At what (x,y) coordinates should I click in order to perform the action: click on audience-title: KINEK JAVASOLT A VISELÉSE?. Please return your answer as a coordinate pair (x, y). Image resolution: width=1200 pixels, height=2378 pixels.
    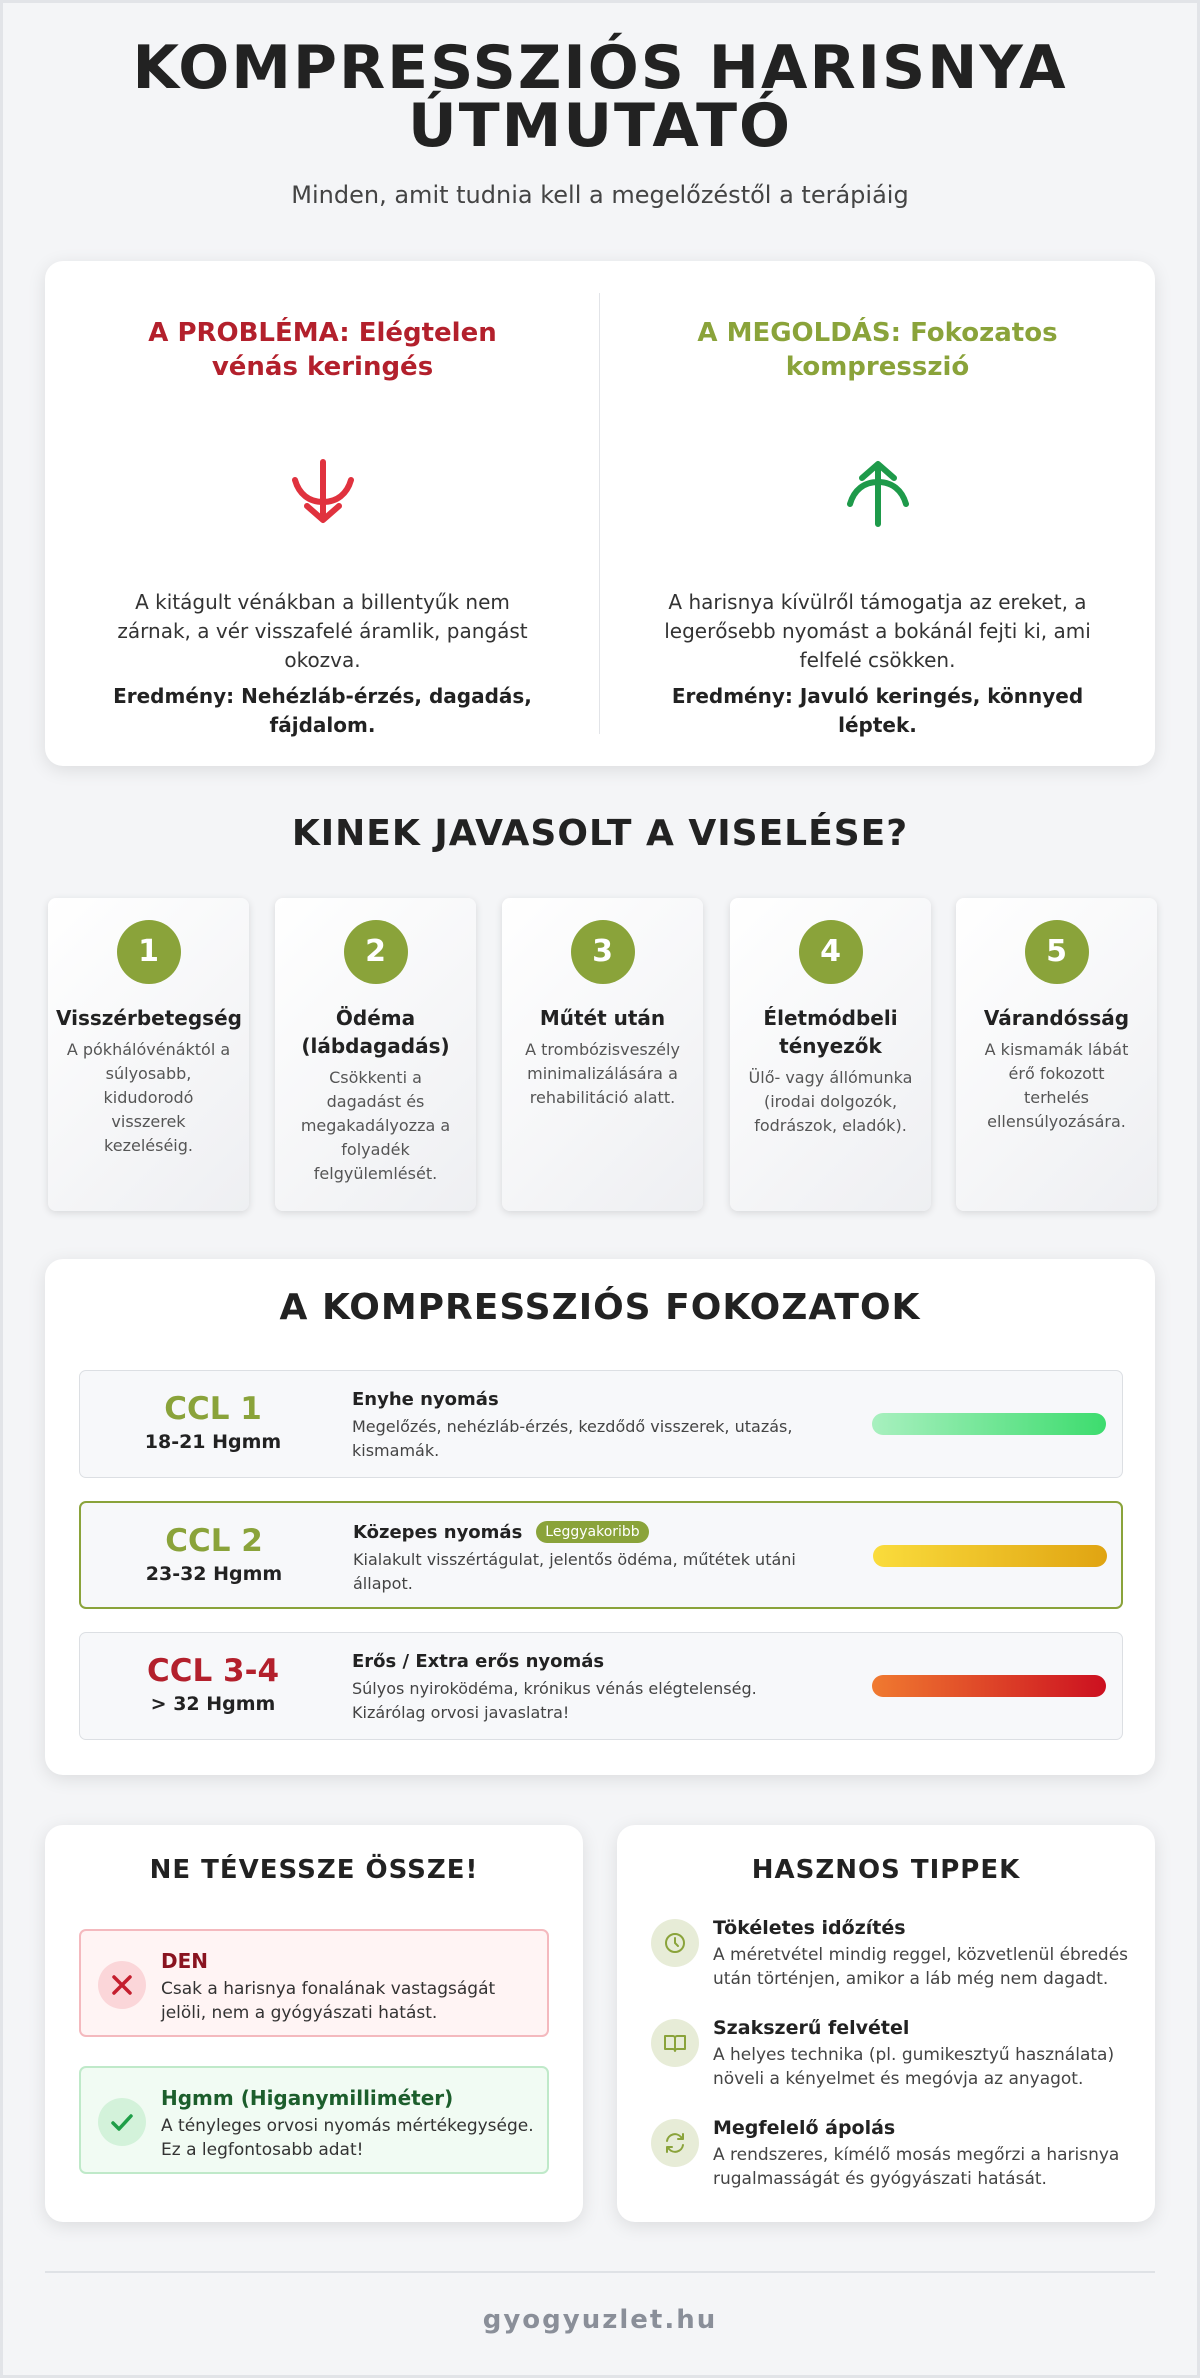
    Looking at the image, I should click on (600, 833).